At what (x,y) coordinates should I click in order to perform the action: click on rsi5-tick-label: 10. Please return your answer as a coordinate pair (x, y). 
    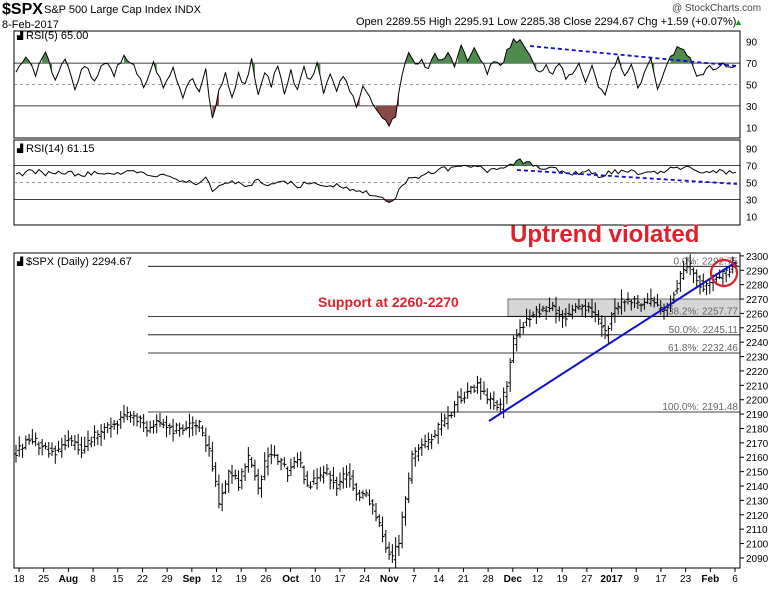
    Looking at the image, I should click on (752, 128).